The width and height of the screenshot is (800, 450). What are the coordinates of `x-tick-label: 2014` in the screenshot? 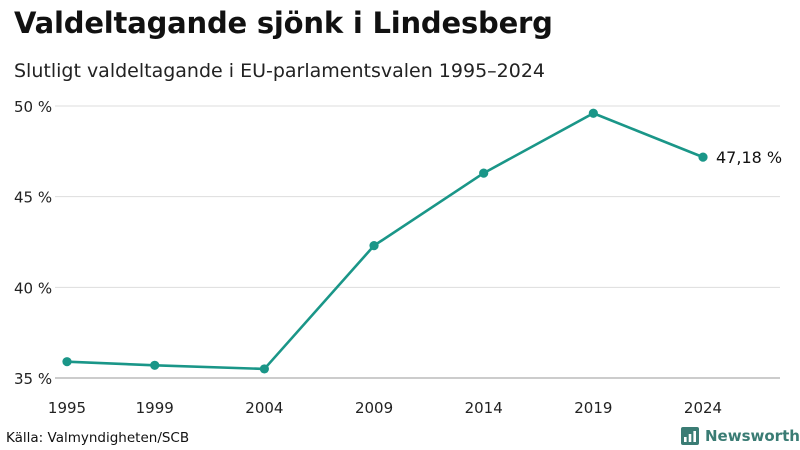 It's located at (484, 408).